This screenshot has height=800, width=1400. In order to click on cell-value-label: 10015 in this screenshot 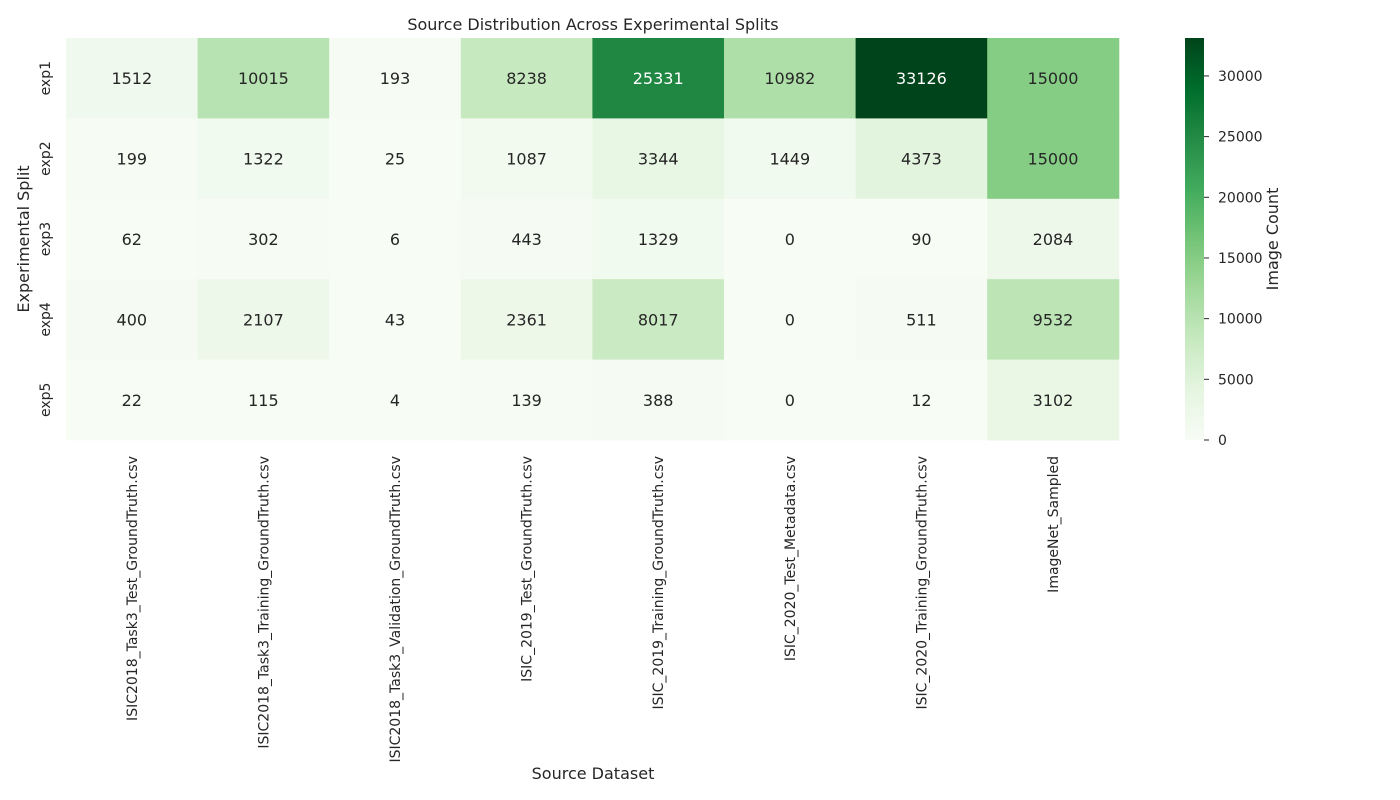, I will do `click(263, 78)`.